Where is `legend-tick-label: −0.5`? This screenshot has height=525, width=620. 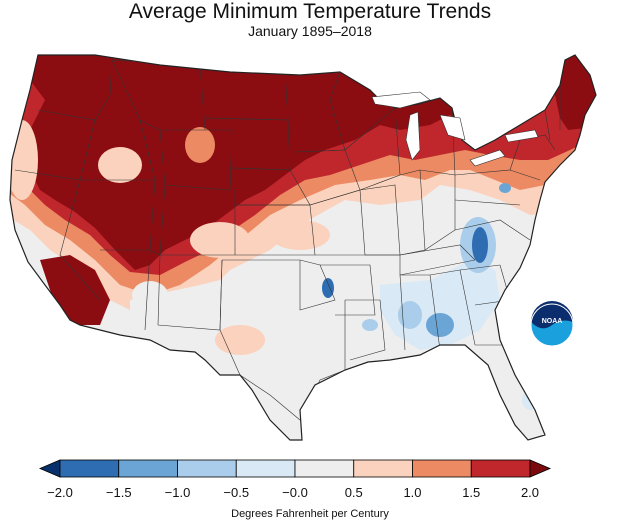 legend-tick-label: −0.5 is located at coordinates (236, 492).